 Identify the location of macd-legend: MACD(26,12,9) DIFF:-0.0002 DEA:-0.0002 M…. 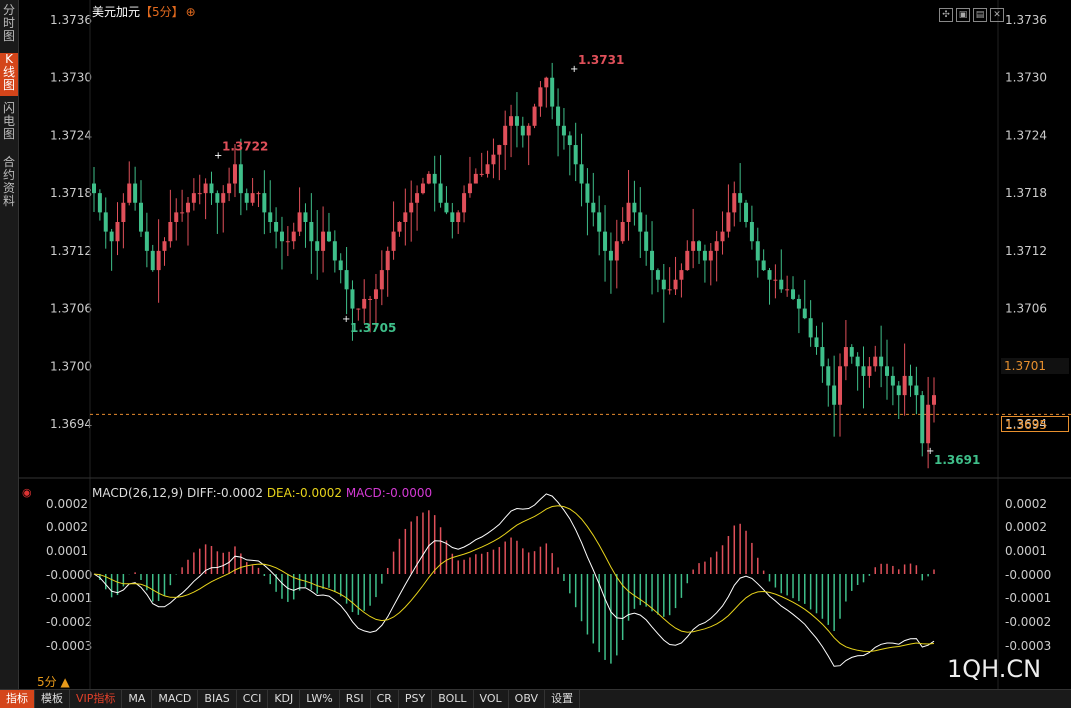
(262, 493).